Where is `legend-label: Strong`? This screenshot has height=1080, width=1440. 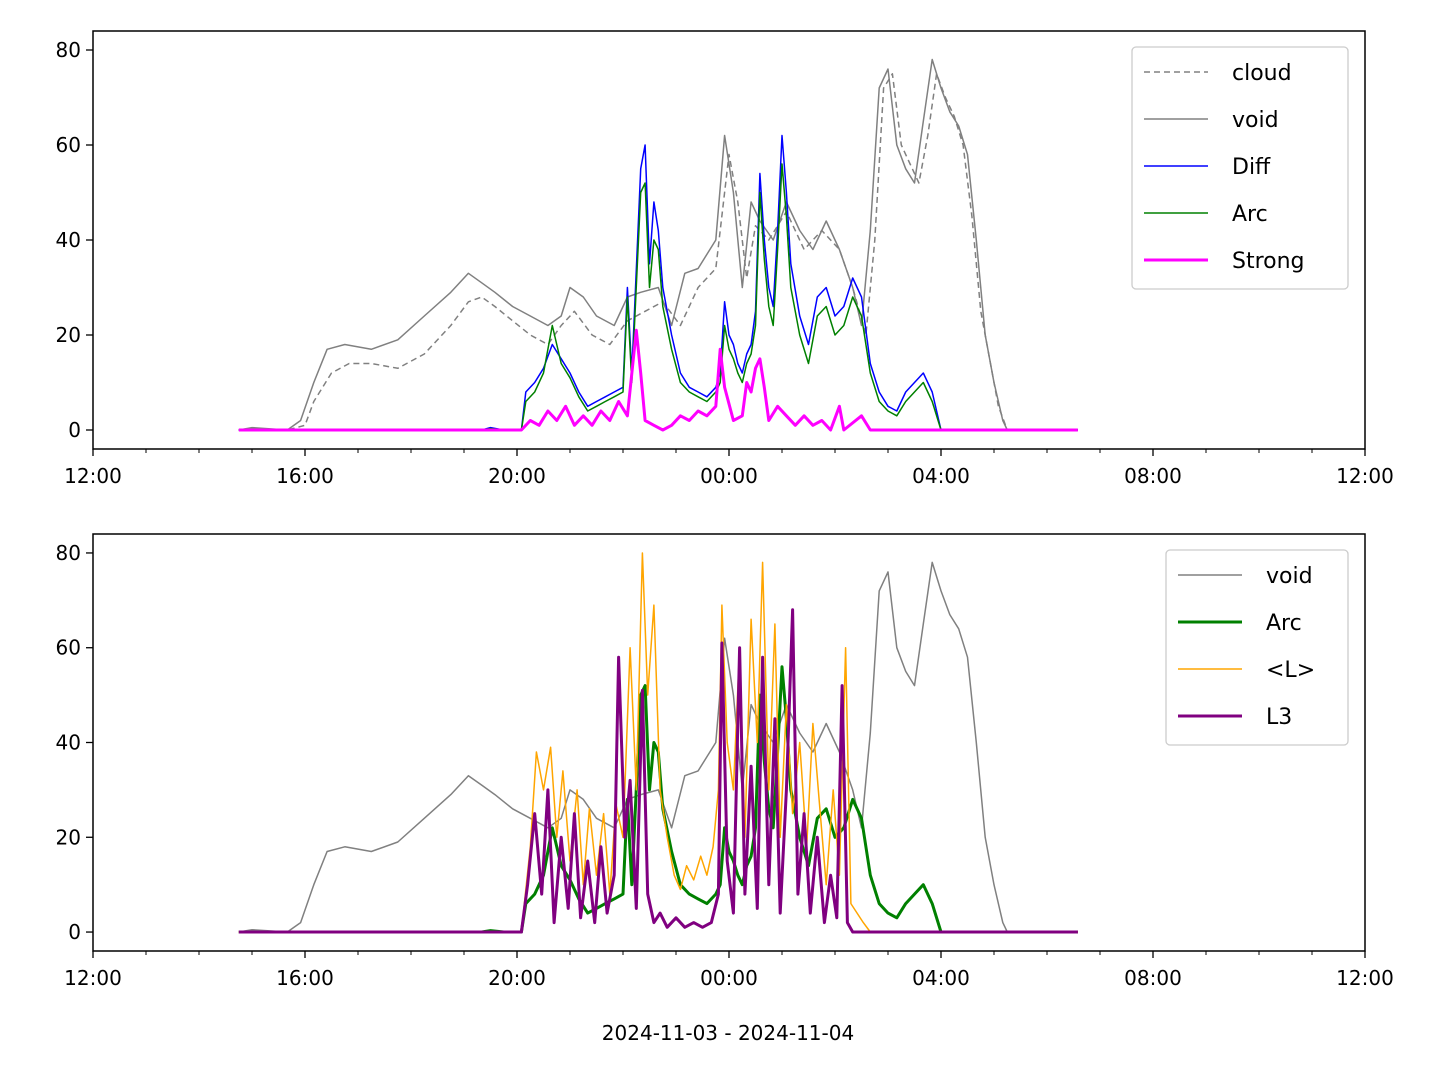
legend-label: Strong is located at coordinates (1268, 261).